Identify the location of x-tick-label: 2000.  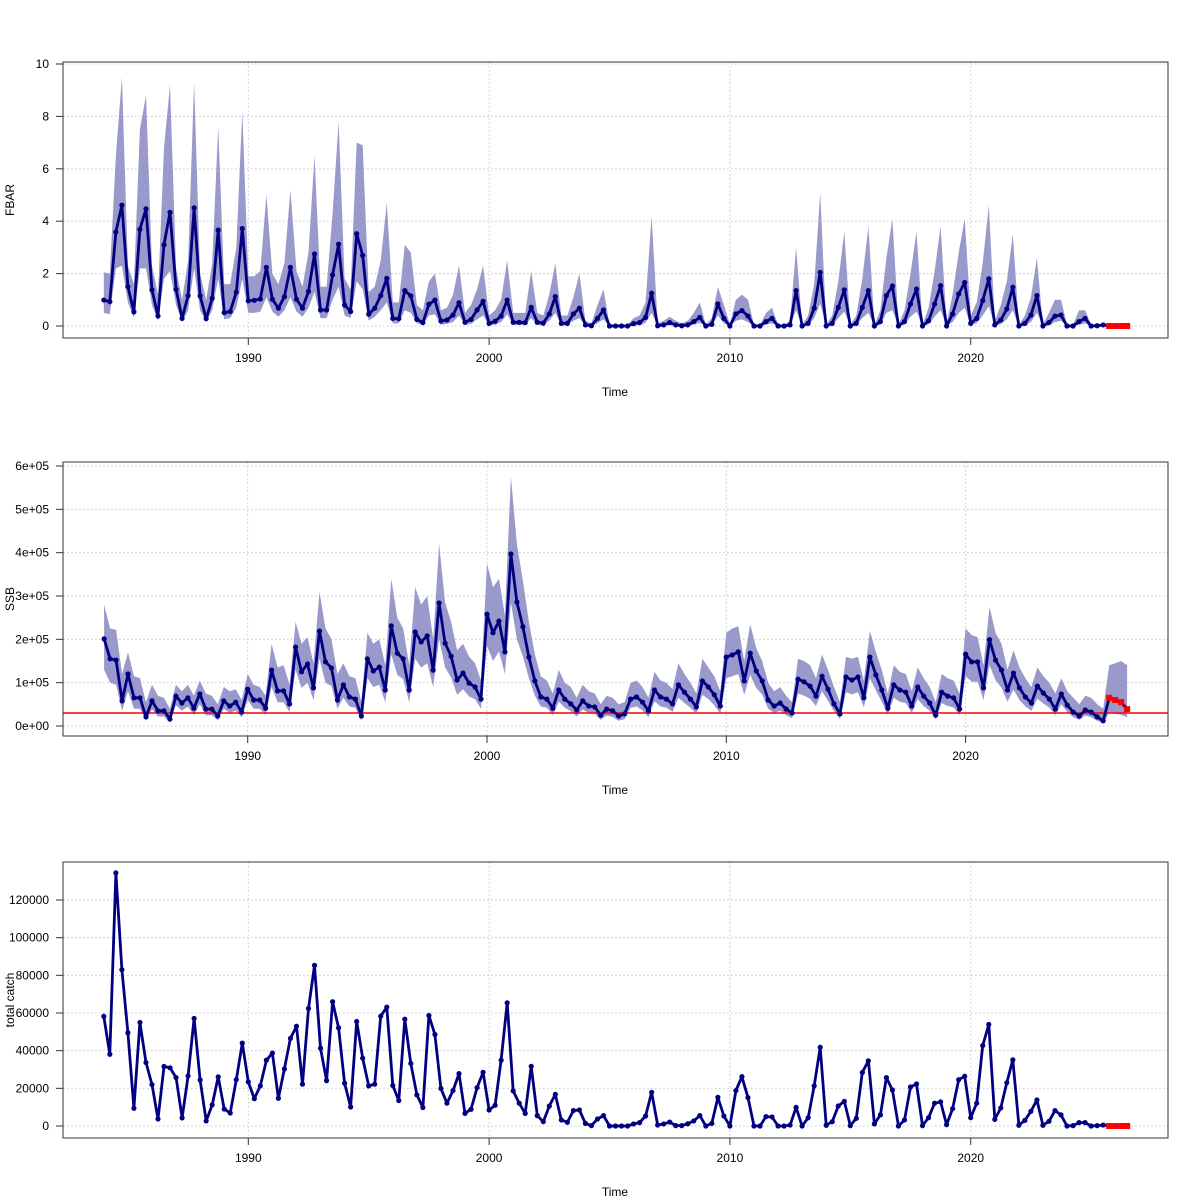
(489, 1158).